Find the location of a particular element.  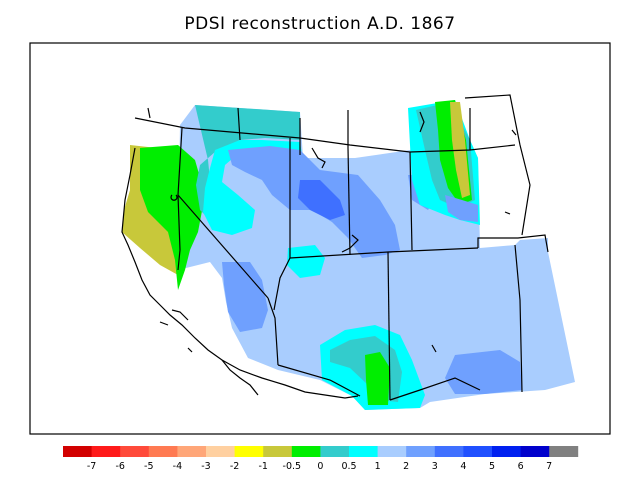

field-green-south is located at coordinates (377, 378).